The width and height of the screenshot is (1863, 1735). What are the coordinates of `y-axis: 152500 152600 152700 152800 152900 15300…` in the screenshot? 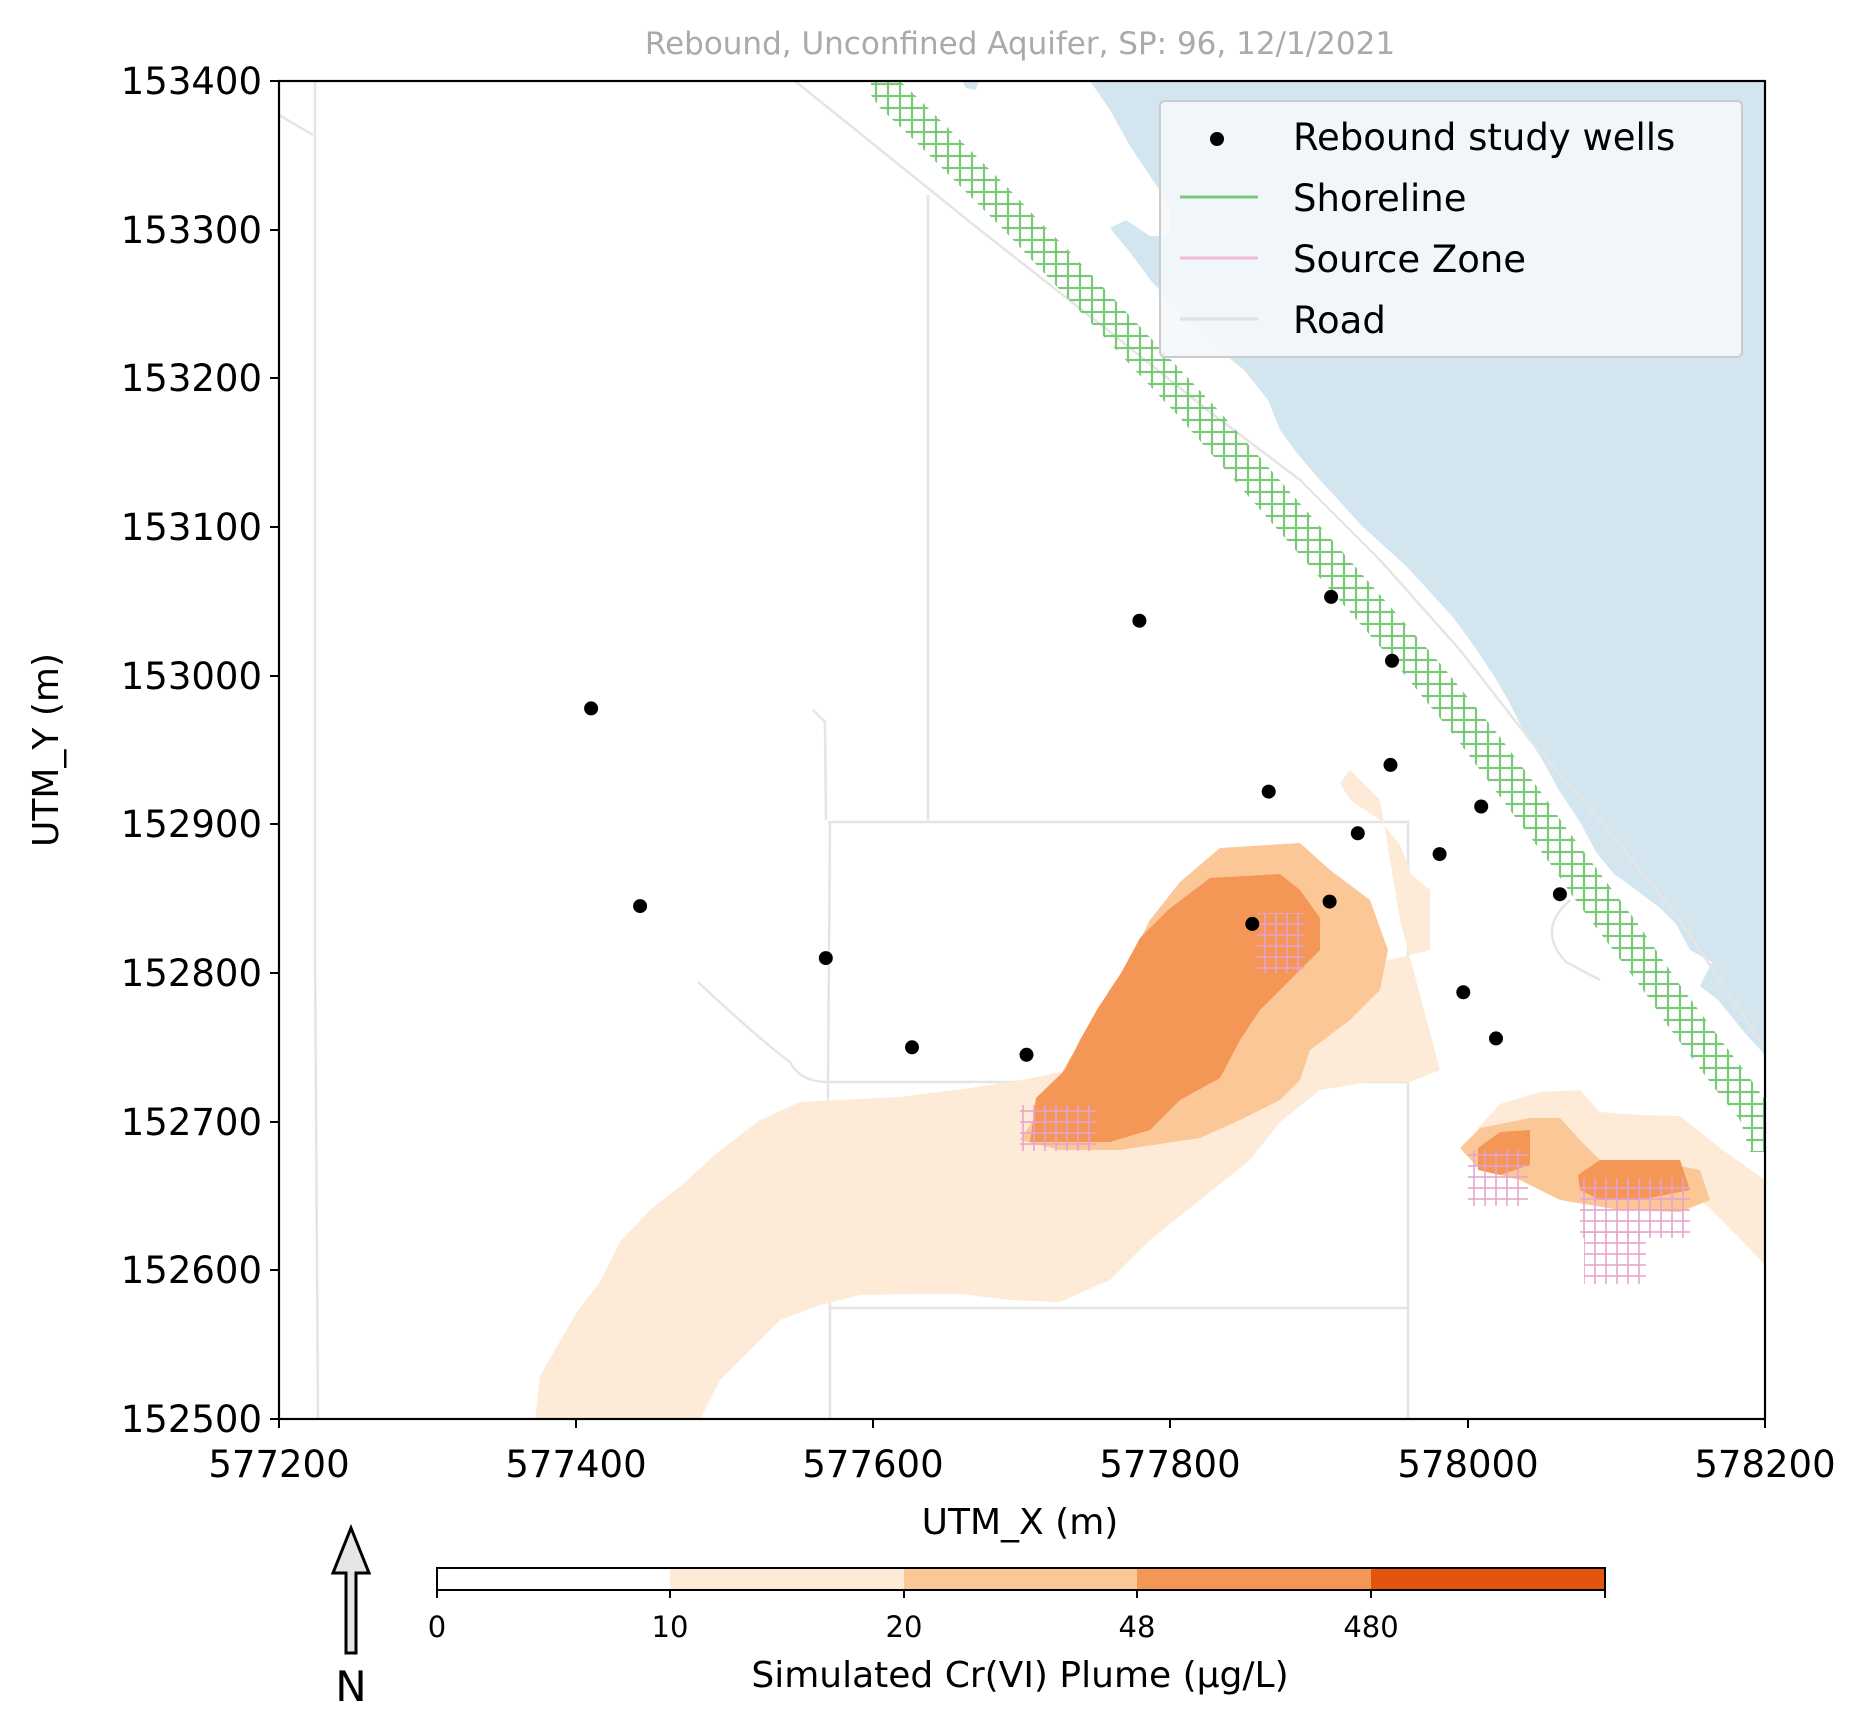 It's located at (152, 750).